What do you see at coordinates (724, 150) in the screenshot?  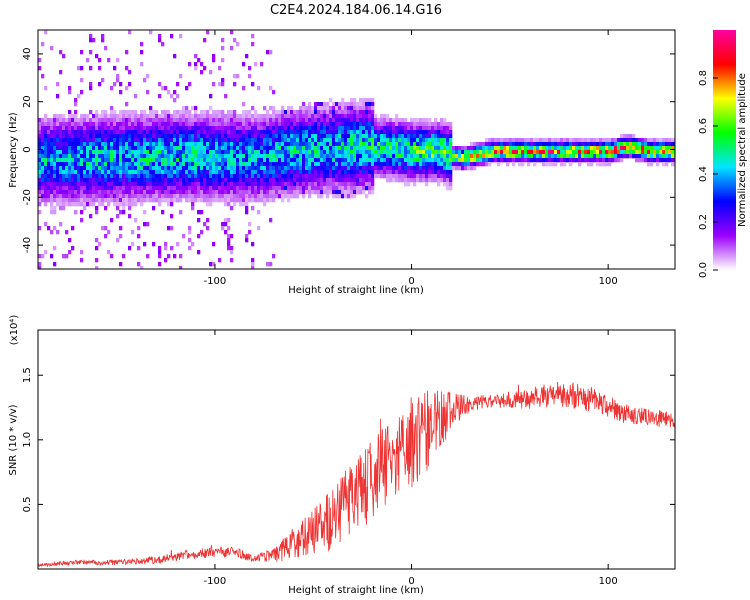 I see `colorbar-bar` at bounding box center [724, 150].